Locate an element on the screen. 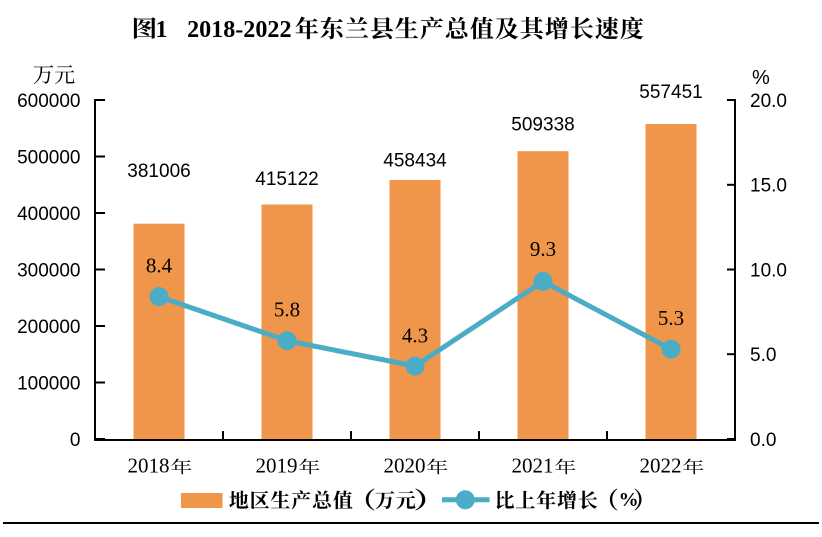 This screenshot has width=822, height=537. svg-text: 5.3 is located at coordinates (671, 318).